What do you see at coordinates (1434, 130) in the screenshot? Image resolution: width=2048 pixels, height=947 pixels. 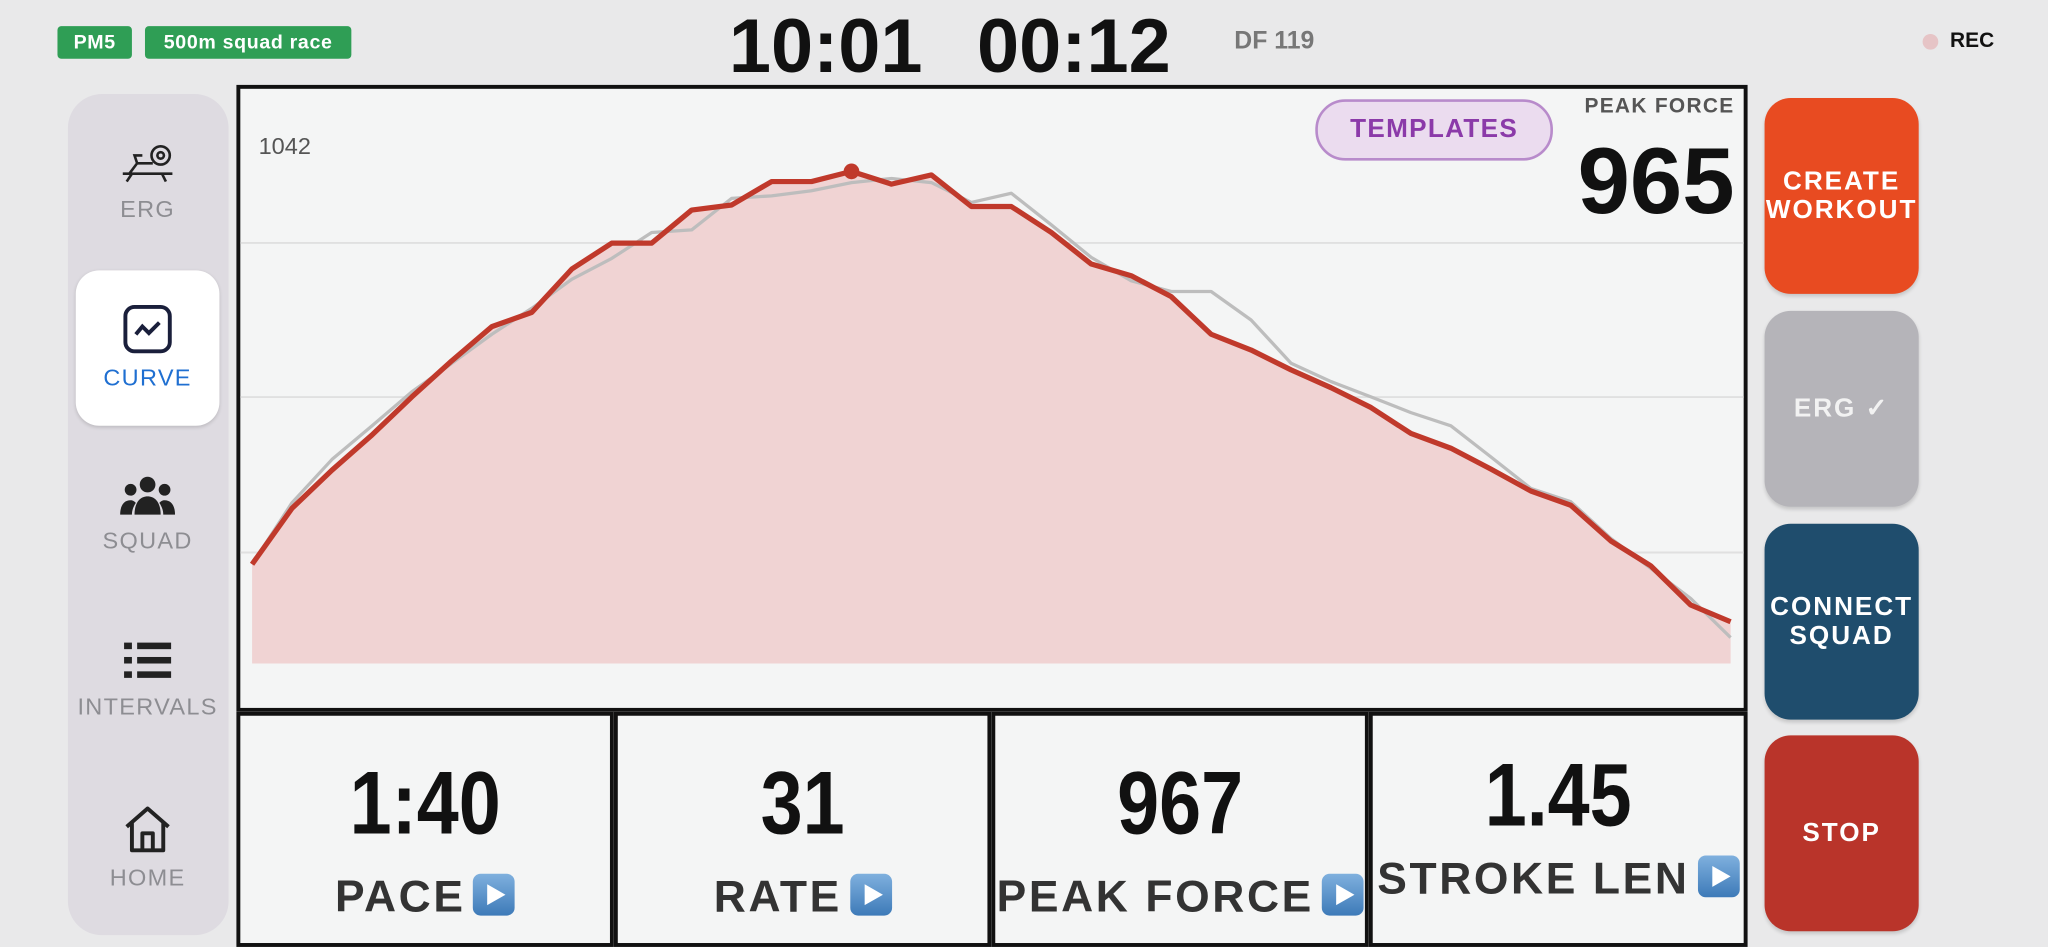 I see `templates-button: TEMPLATES` at bounding box center [1434, 130].